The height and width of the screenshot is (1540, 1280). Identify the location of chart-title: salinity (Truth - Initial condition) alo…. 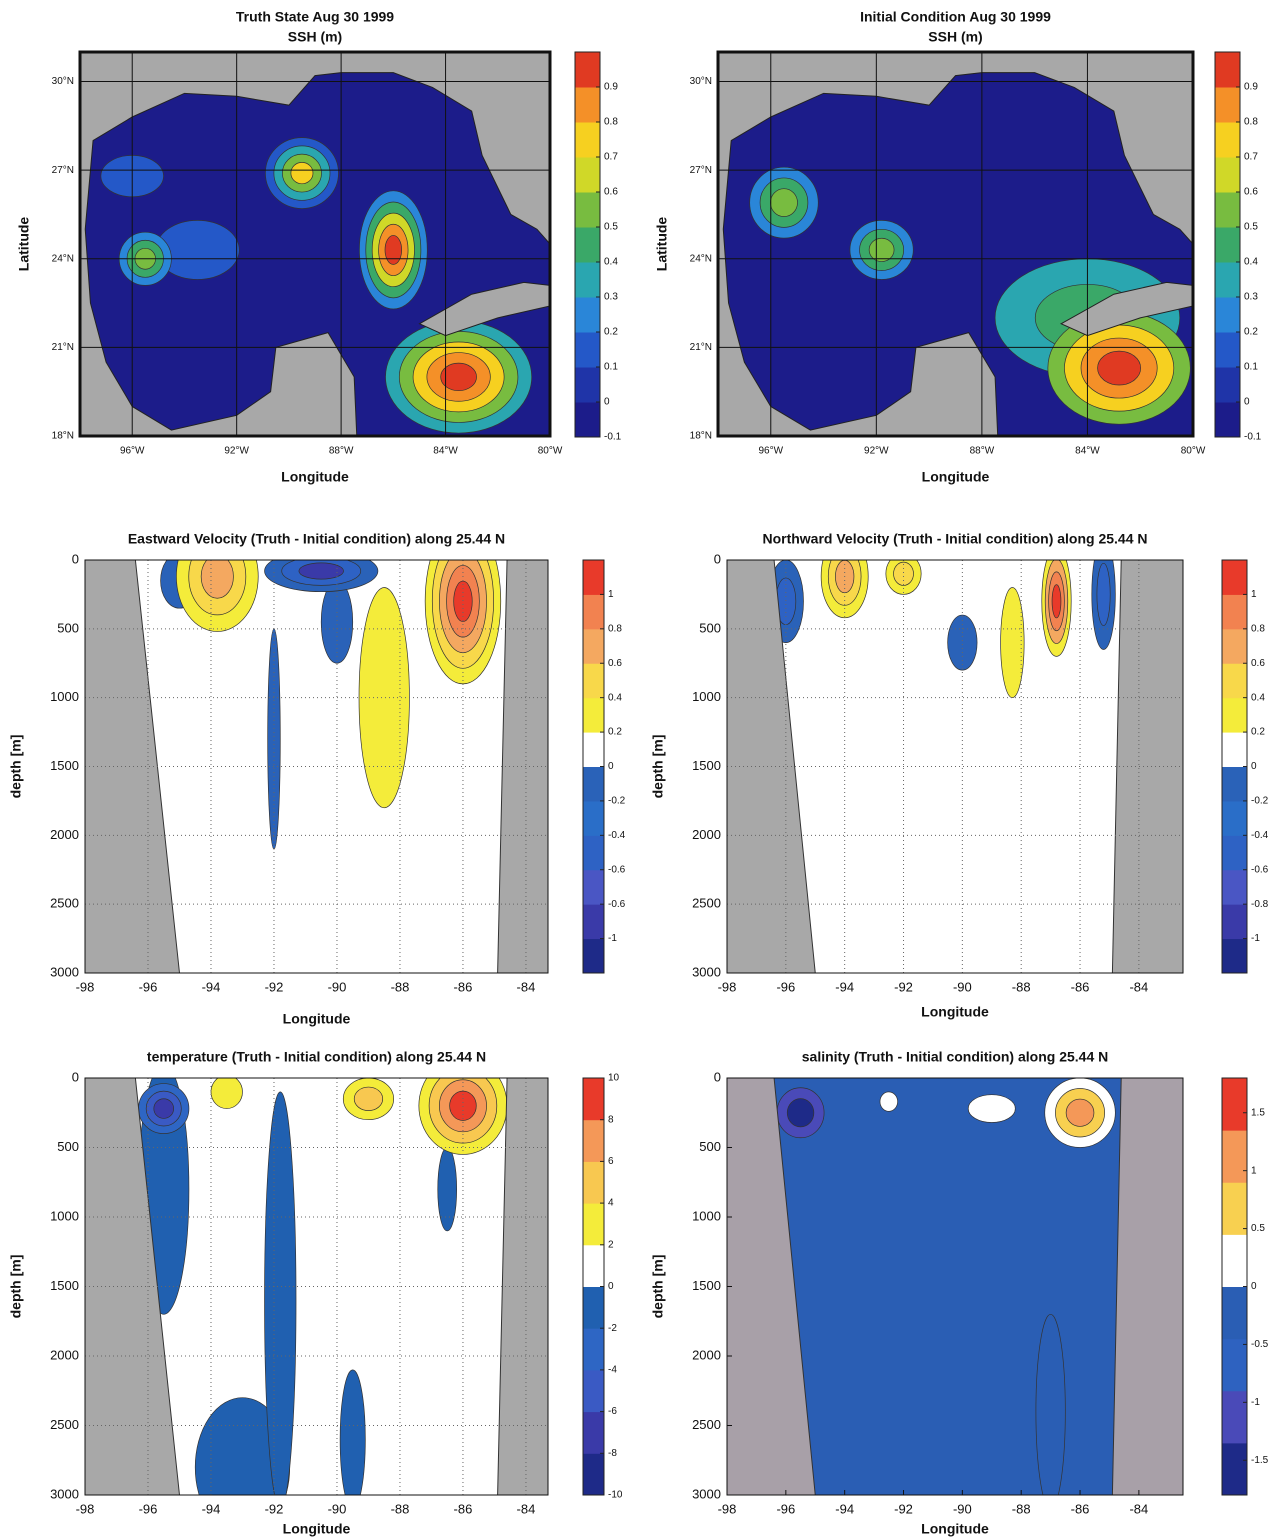
(955, 1057).